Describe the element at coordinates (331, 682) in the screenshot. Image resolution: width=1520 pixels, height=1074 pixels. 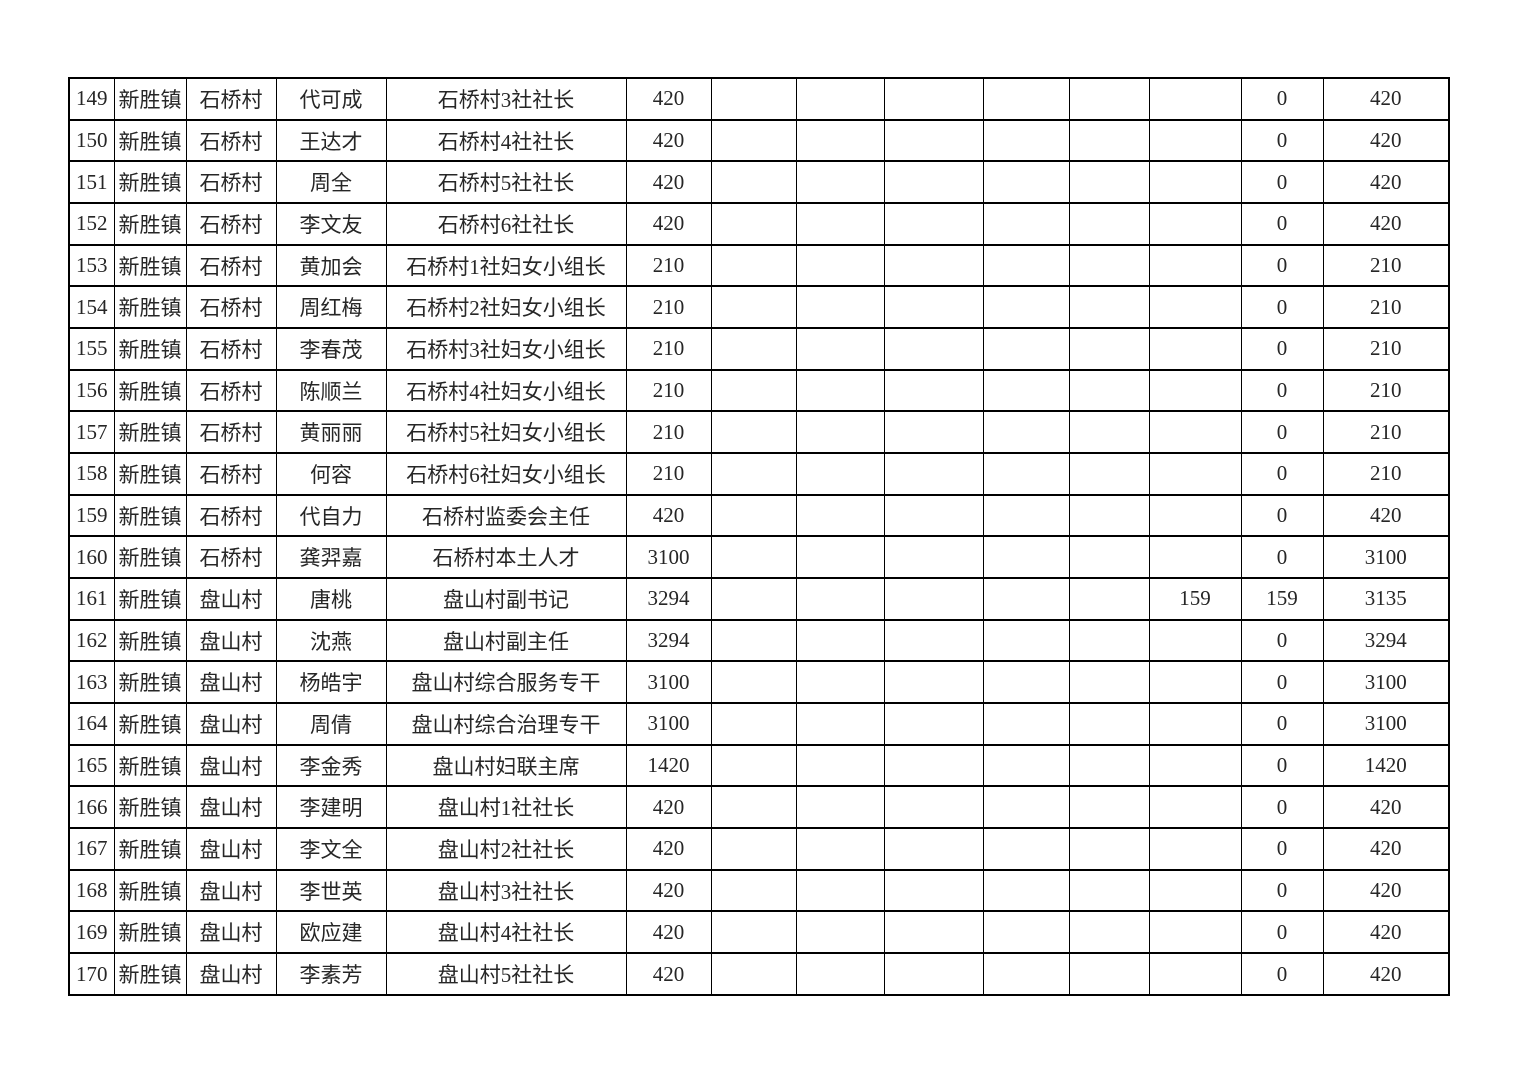
I see `cell-person-name: 杨皓宇` at that location.